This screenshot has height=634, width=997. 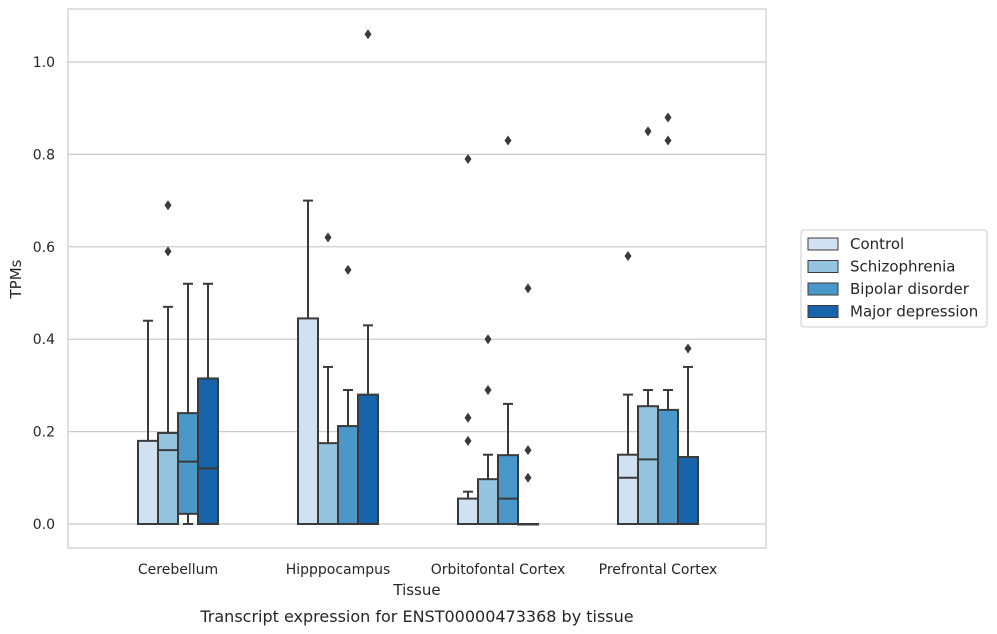 What do you see at coordinates (877, 244) in the screenshot?
I see `legend-label: Control` at bounding box center [877, 244].